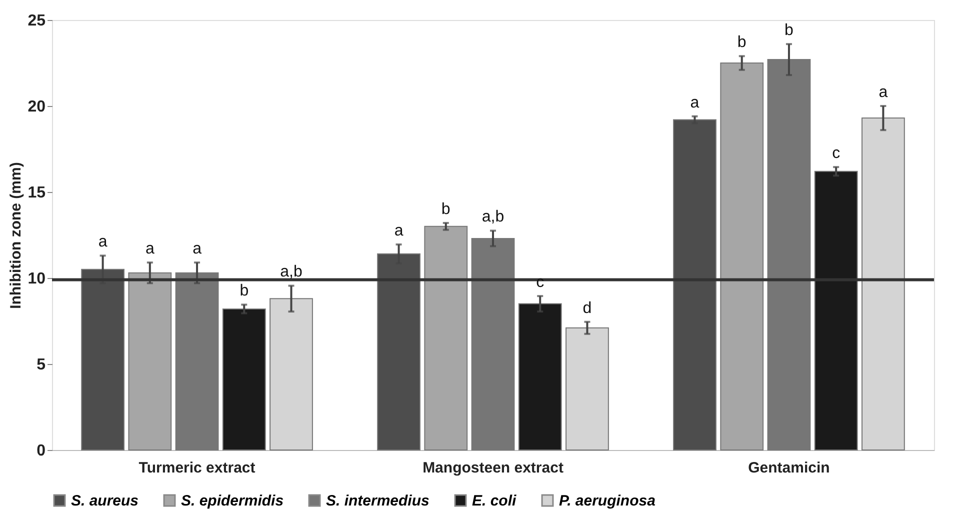 The width and height of the screenshot is (966, 530). Describe the element at coordinates (37, 107) in the screenshot. I see `y-tick-label: 20` at that location.